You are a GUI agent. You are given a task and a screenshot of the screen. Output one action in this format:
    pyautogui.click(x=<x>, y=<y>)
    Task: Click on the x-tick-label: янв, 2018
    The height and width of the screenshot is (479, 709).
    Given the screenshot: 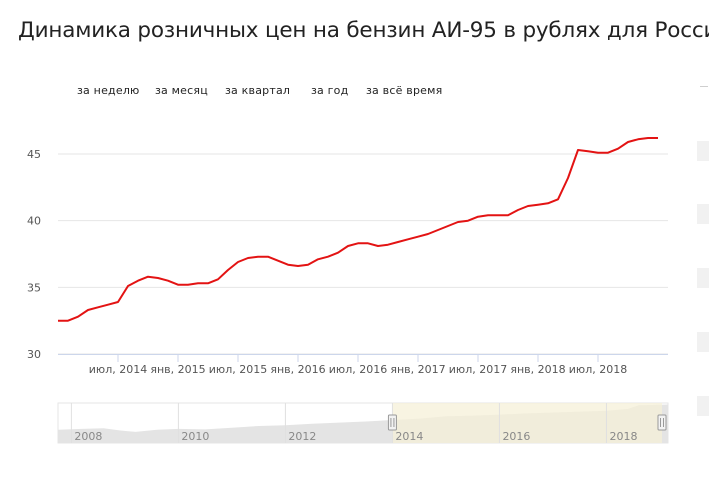 What is the action you would take?
    pyautogui.click(x=537, y=369)
    